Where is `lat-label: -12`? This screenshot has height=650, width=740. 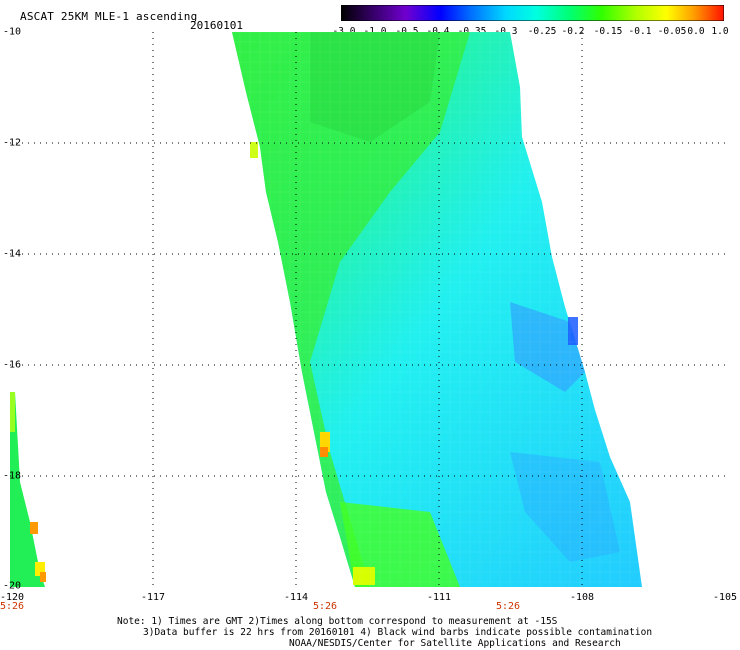
lat-label: -12 is located at coordinates (12, 143).